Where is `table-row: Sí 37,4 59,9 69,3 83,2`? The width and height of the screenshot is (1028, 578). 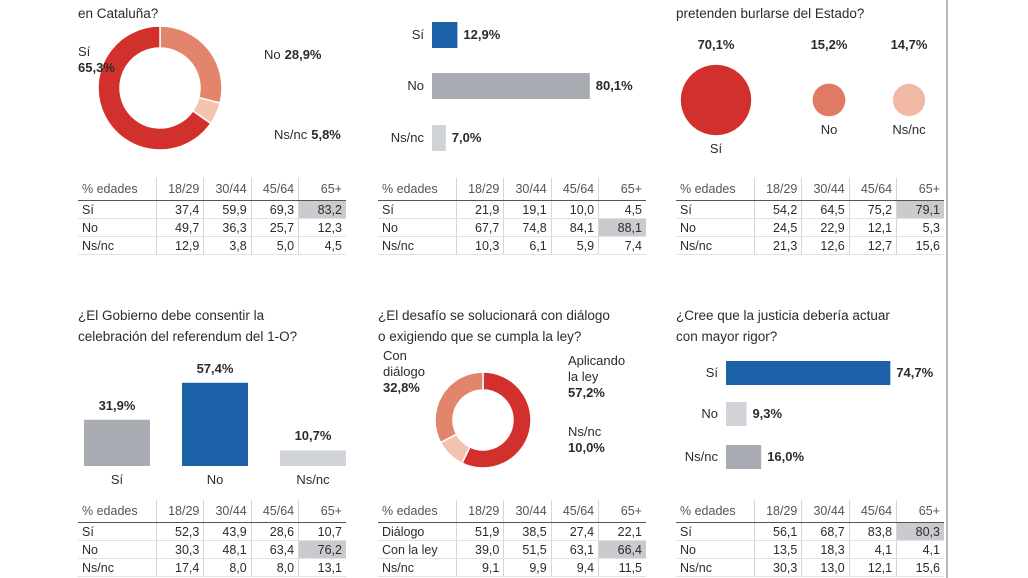 table-row: Sí 37,4 59,9 69,3 83,2 is located at coordinates (212, 209).